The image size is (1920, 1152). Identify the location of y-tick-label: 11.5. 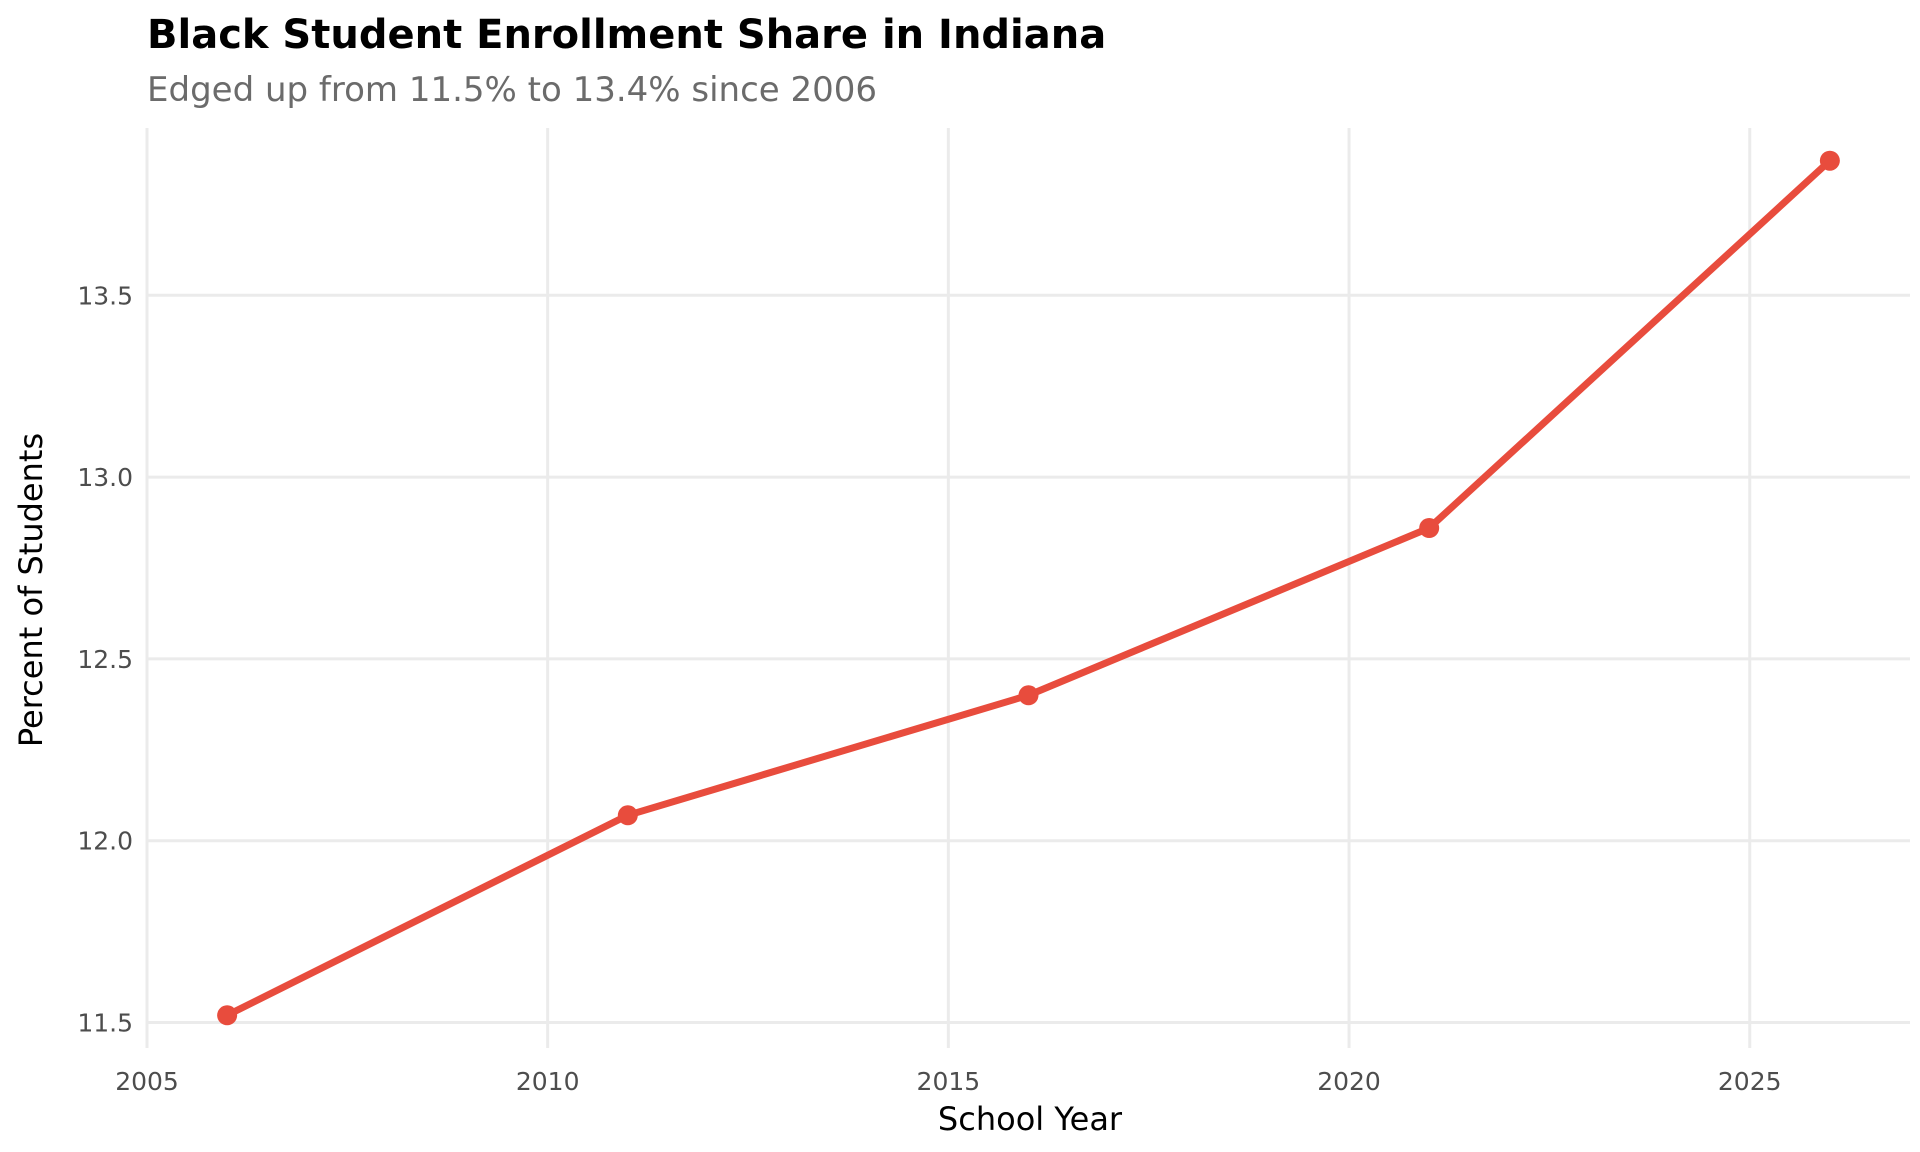
(105, 1023).